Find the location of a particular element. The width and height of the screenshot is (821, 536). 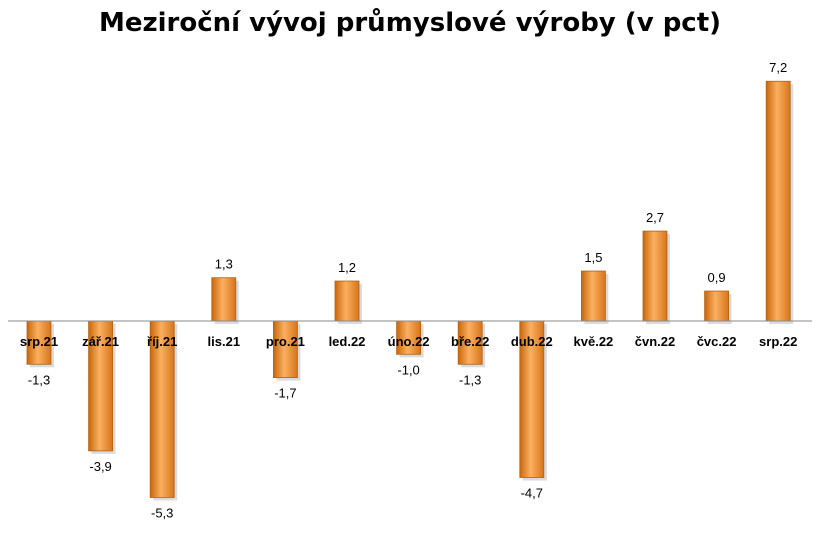

category-label: lis.21 is located at coordinates (224, 341).